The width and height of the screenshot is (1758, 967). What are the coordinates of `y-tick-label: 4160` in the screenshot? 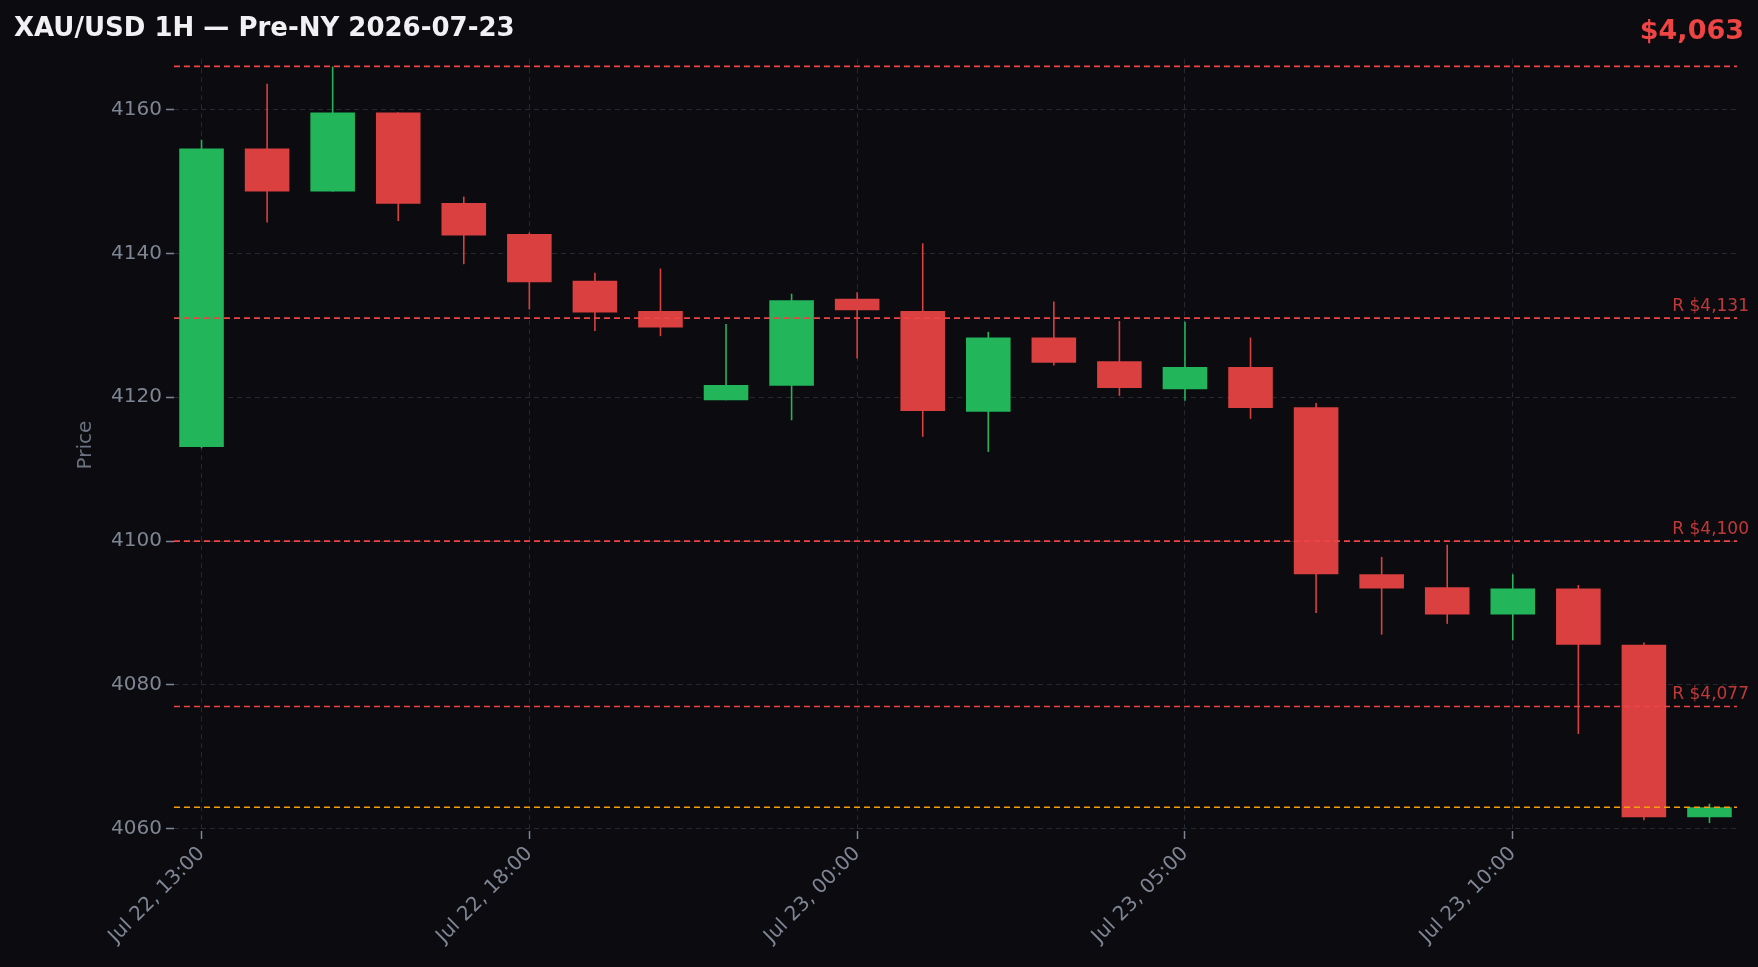 It's located at (136, 107).